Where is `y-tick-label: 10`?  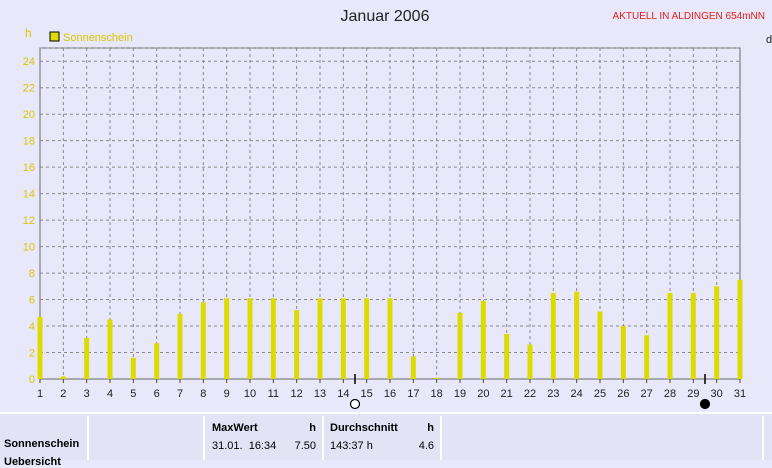 y-tick-label: 10 is located at coordinates (29, 248).